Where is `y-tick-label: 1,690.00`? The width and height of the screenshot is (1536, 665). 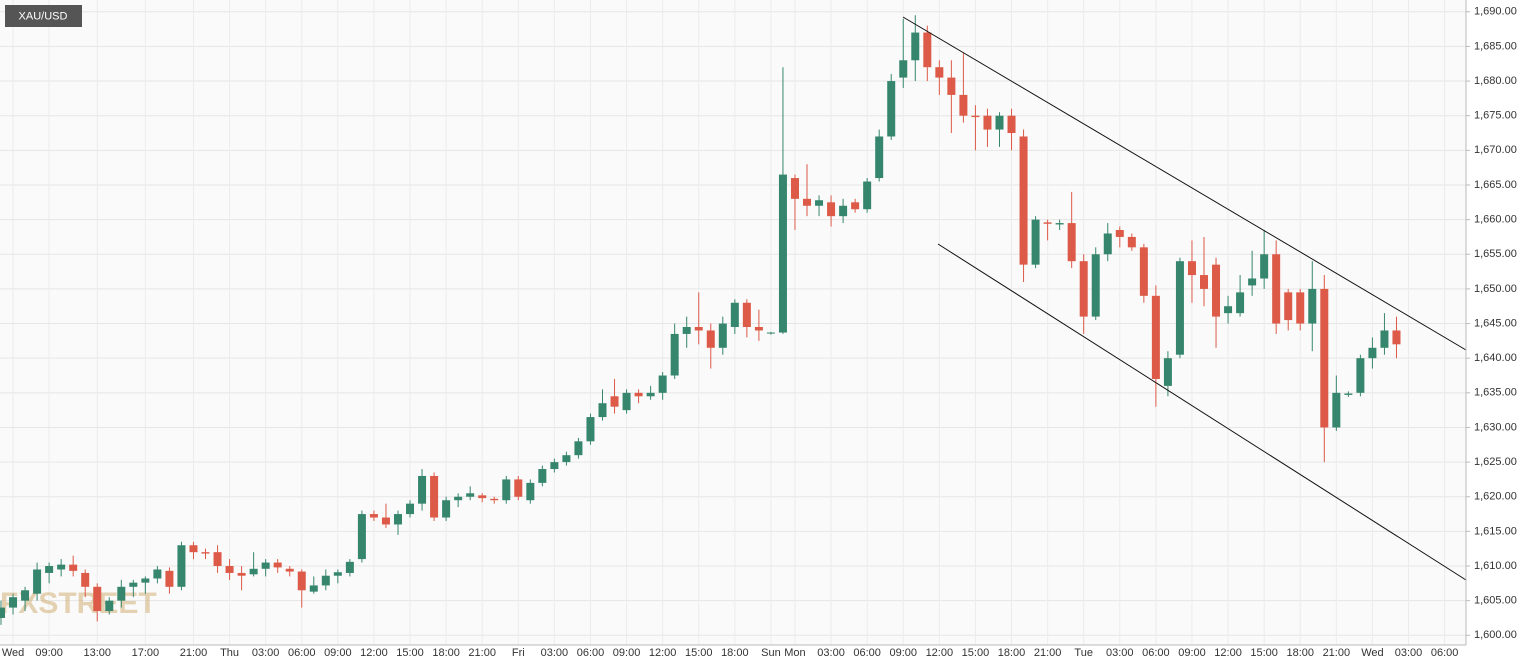
y-tick-label: 1,690.00 is located at coordinates (1495, 12).